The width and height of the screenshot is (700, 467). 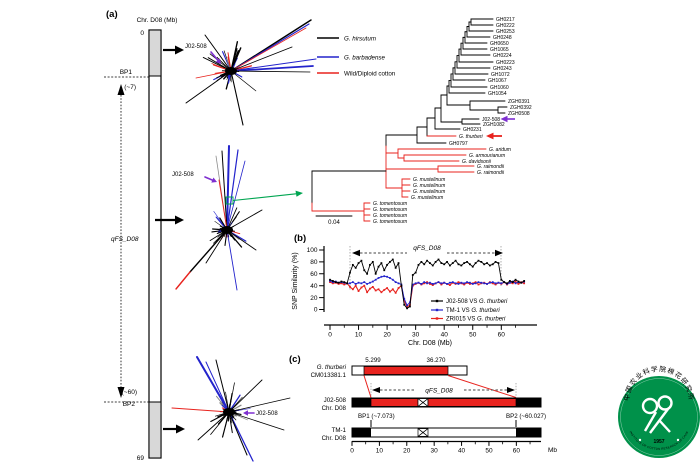 I want to click on c-ref-name: G. thurberi, so click(x=332, y=367).